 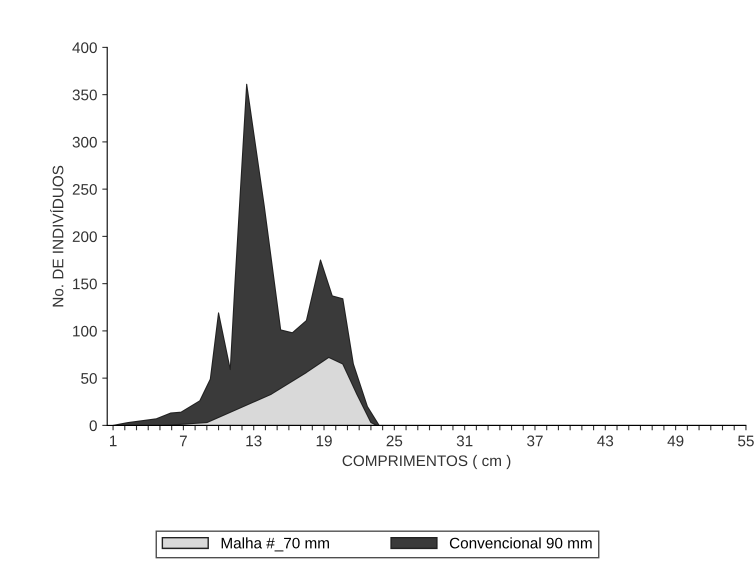 What do you see at coordinates (85, 331) in the screenshot?
I see `y-tick-label: 100` at bounding box center [85, 331].